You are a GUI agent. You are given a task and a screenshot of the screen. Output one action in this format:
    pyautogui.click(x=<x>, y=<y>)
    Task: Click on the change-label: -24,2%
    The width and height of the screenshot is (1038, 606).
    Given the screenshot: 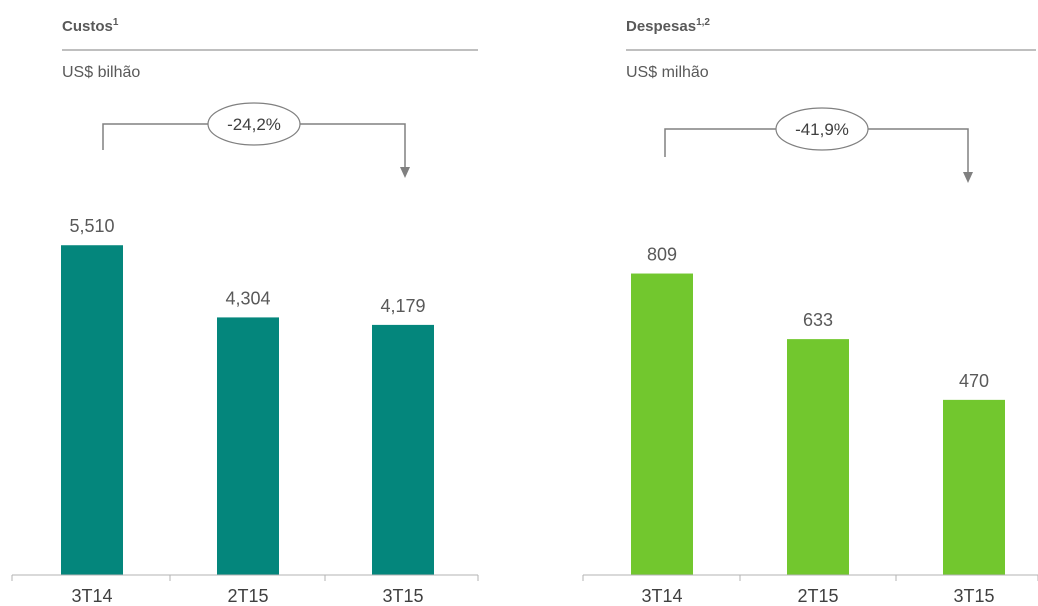 What is the action you would take?
    pyautogui.click(x=254, y=124)
    